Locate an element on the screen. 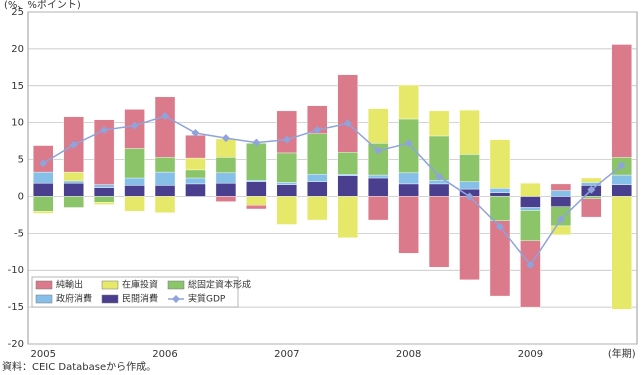  legend-label: 実質GDP is located at coordinates (207, 299).